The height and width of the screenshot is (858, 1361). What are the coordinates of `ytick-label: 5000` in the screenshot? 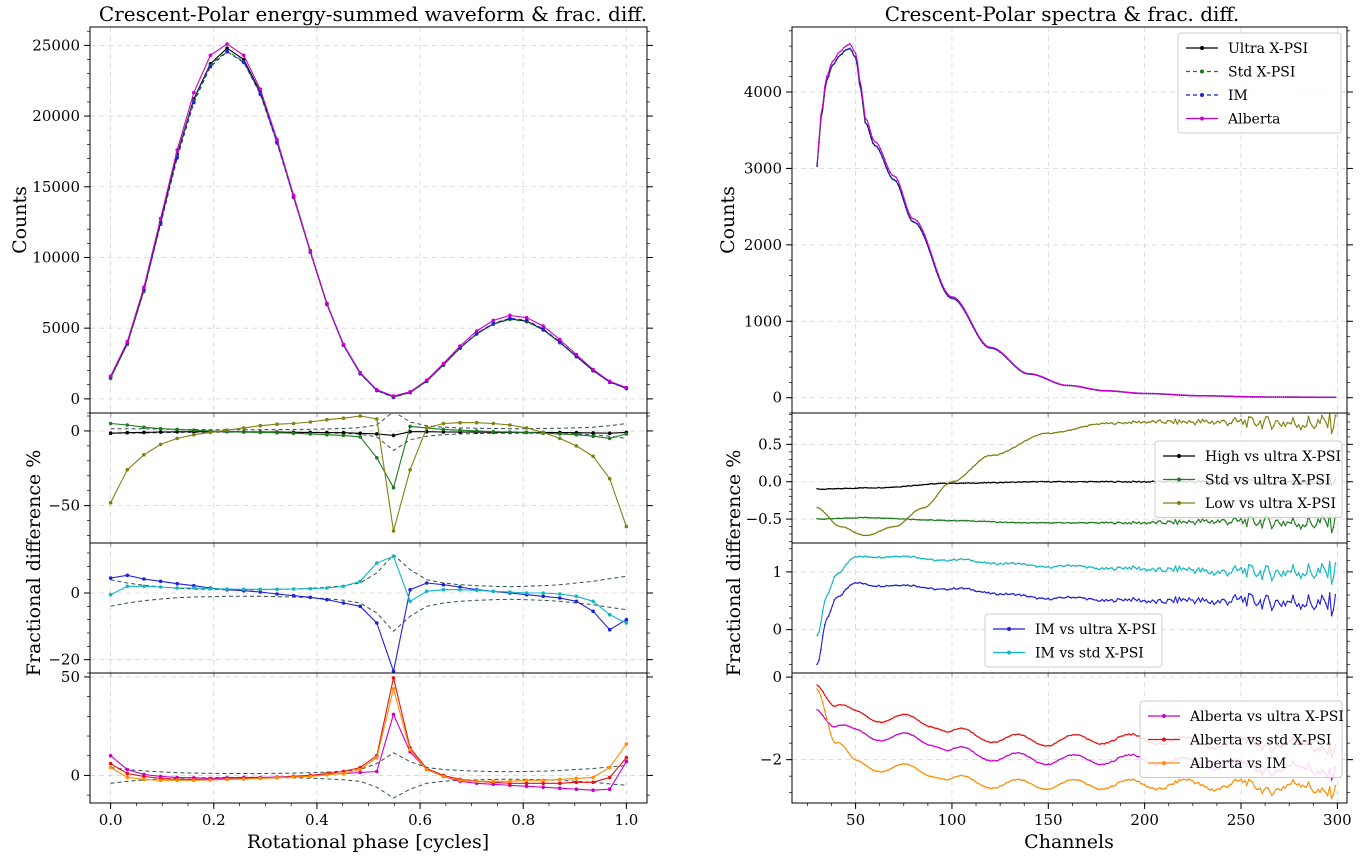 It's located at (61, 328).